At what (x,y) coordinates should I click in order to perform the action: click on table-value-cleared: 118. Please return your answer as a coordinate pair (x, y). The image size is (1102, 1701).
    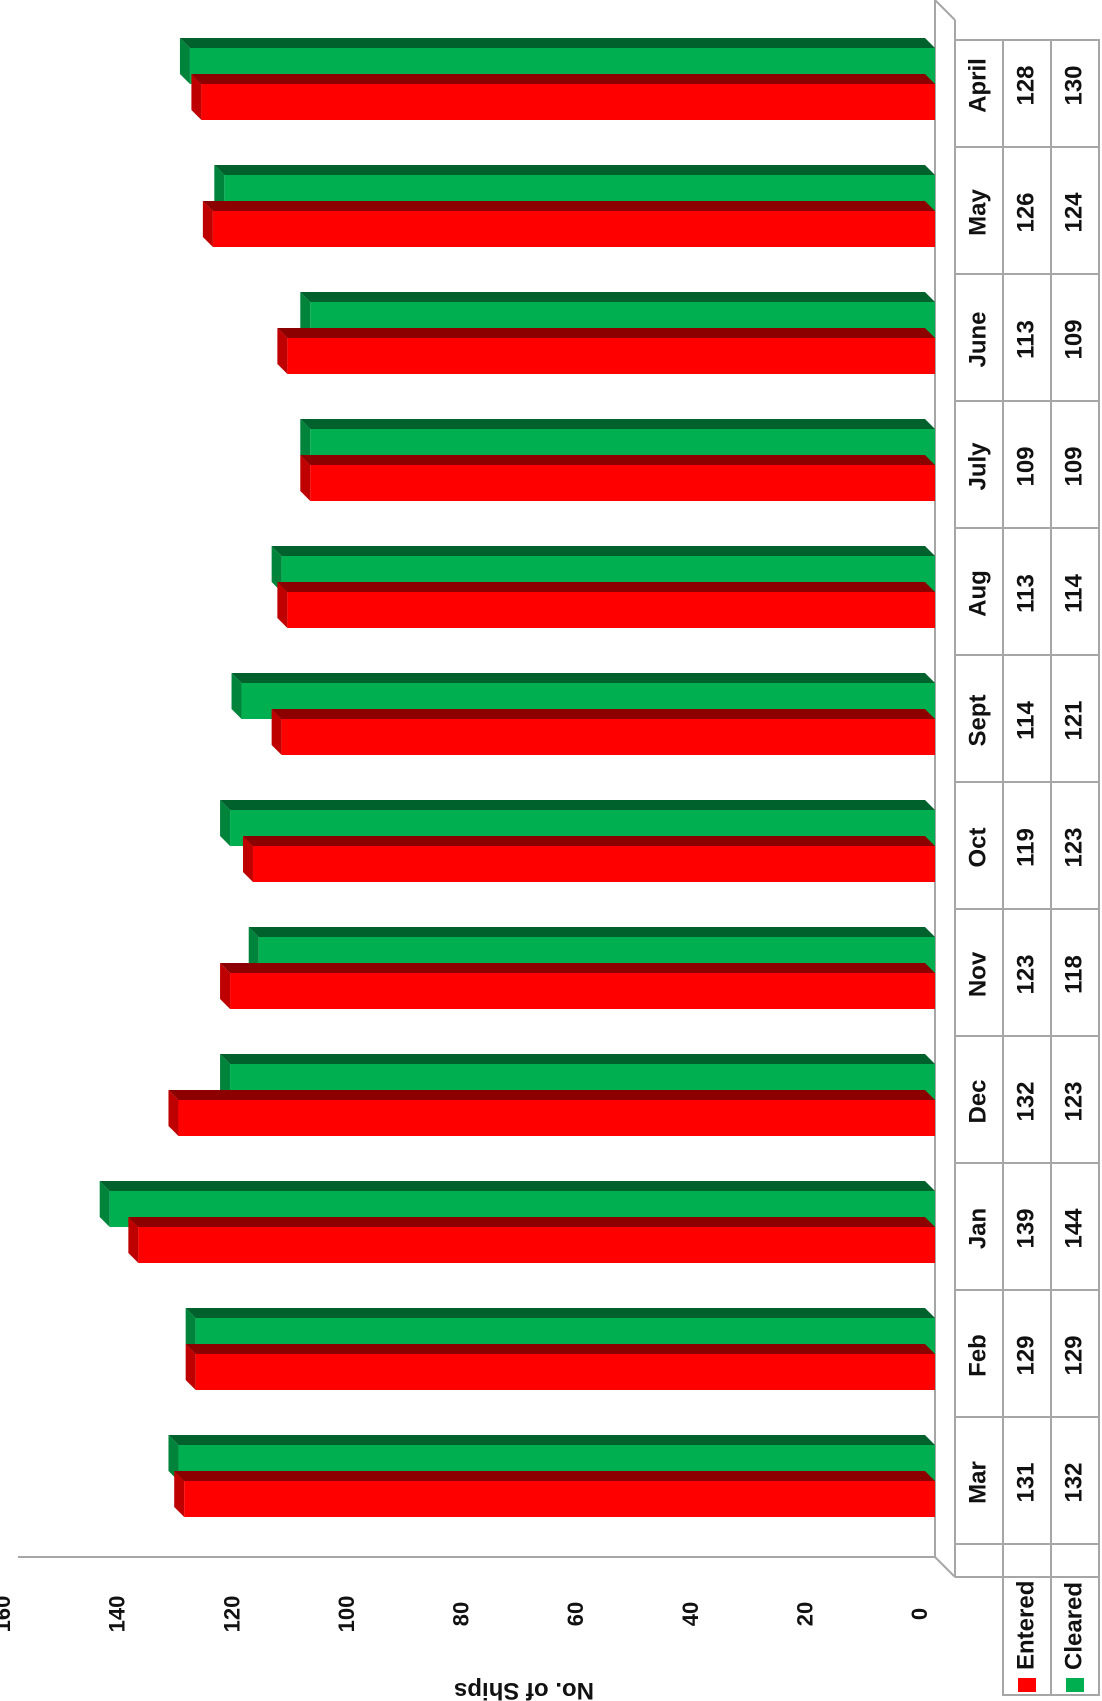
    Looking at the image, I should click on (1073, 974).